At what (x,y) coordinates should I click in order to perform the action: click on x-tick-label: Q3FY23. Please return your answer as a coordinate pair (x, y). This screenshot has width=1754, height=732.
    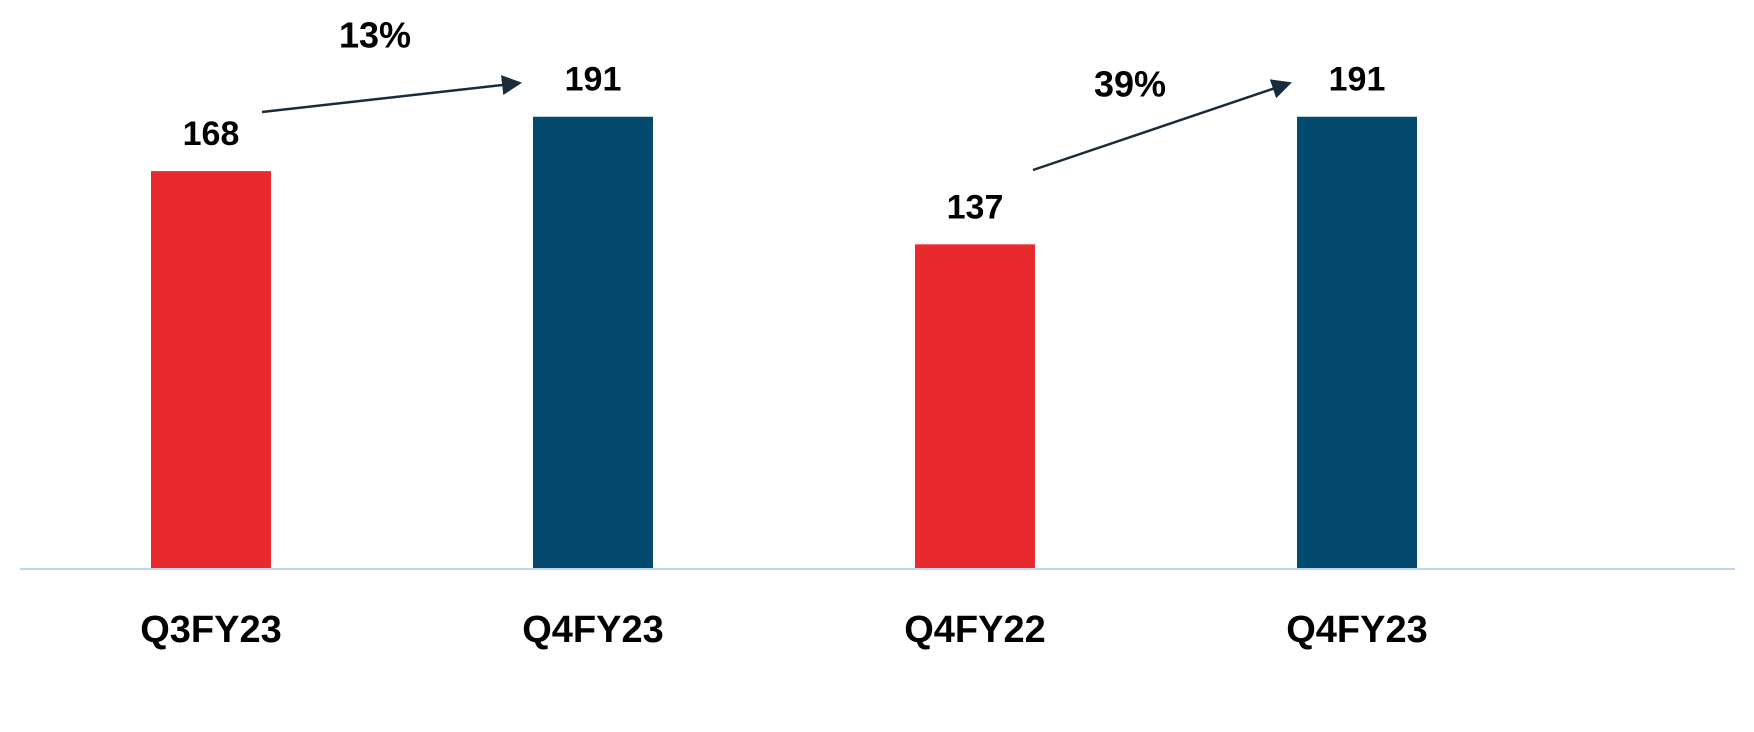
    Looking at the image, I should click on (211, 630).